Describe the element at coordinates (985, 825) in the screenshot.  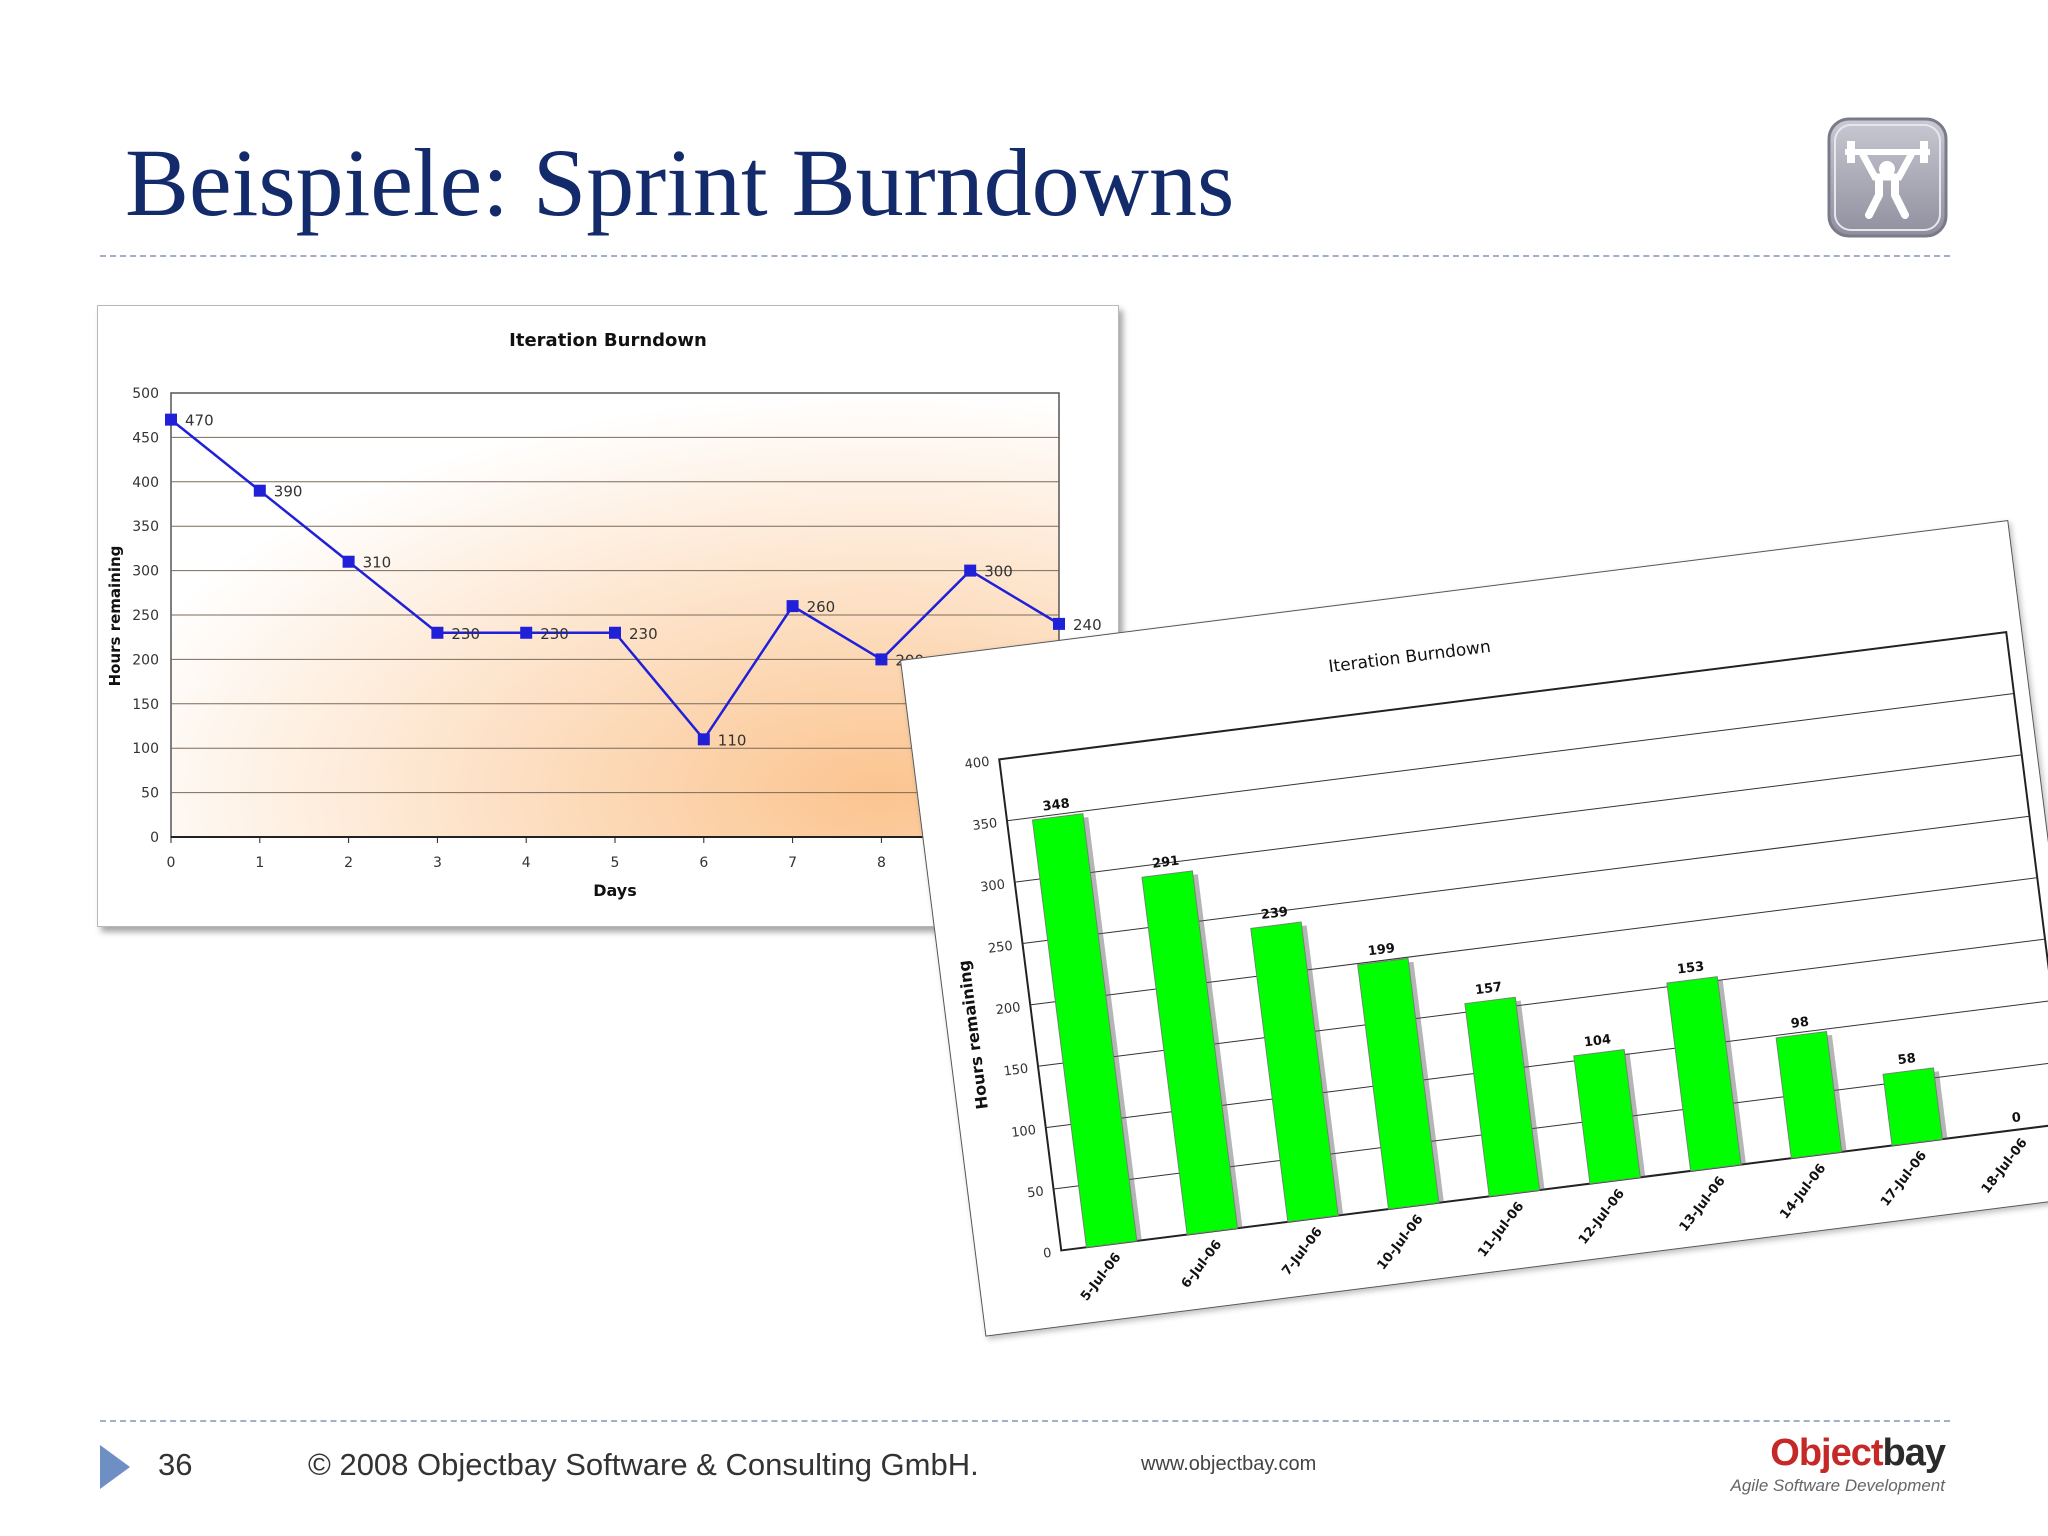
I see `bar-chart-y-tick: 350` at that location.